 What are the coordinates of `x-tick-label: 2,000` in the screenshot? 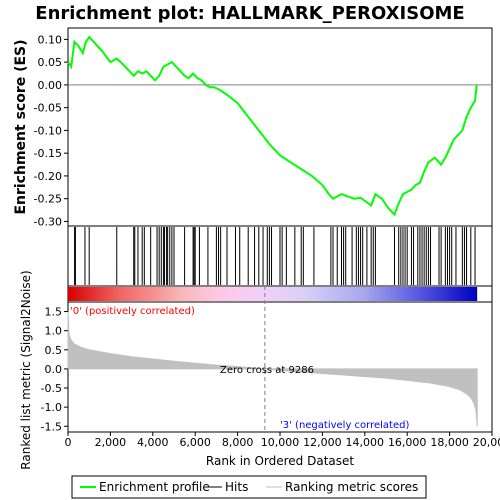 It's located at (111, 442).